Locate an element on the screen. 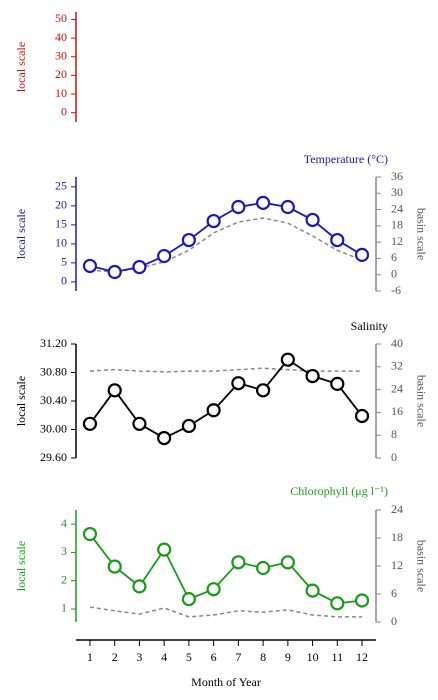 The width and height of the screenshot is (438, 700). y-tick-label: 5 is located at coordinates (64, 262).